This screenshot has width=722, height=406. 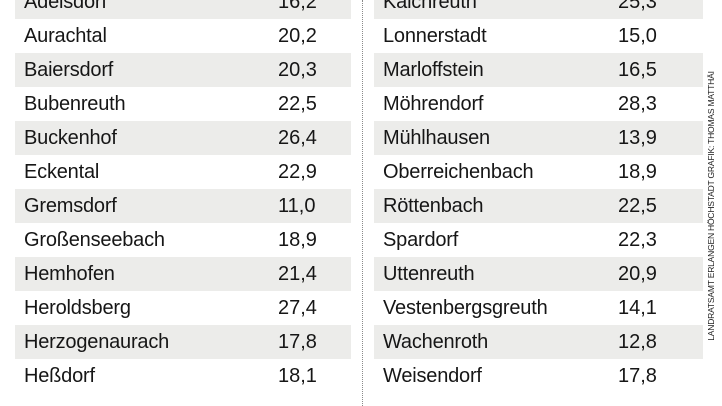 What do you see at coordinates (183, 70) in the screenshot?
I see `table-row: Baiersdorf 20,3` at bounding box center [183, 70].